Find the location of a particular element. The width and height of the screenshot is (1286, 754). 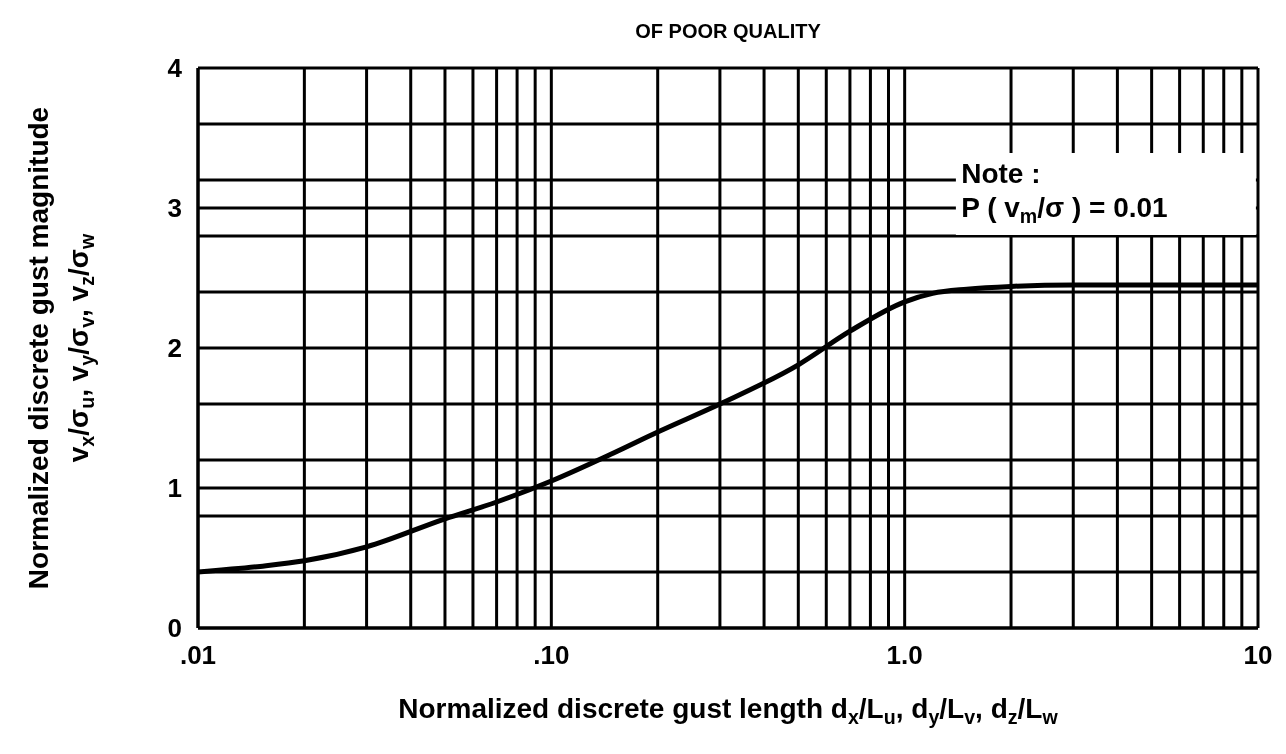

annotation: P ( v$_{m}$/σ ) = 0.01 is located at coordinates (1064, 209).